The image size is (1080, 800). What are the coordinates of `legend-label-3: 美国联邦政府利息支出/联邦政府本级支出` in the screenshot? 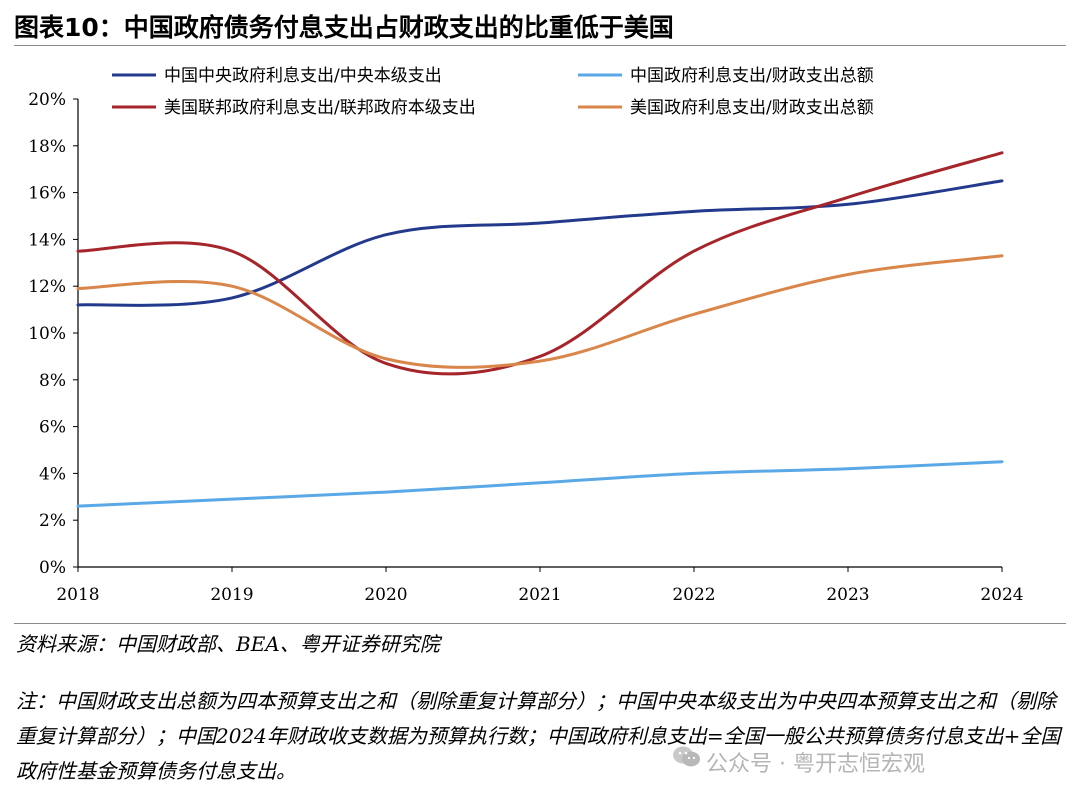 It's located at (320, 108).